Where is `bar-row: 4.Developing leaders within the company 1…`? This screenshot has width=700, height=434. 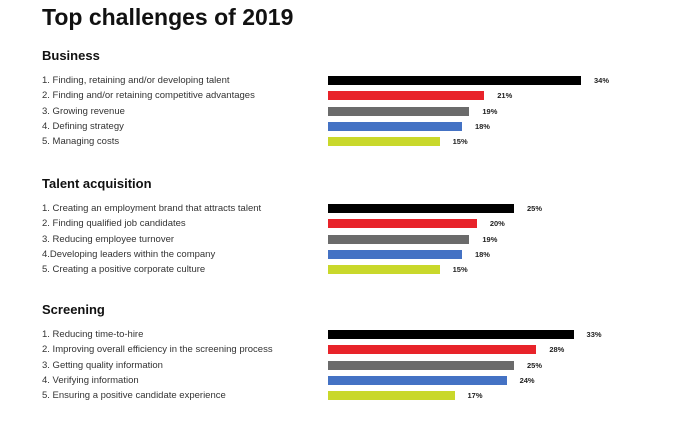
bar-row: 4.Developing leaders within the company 1… is located at coordinates (350, 254).